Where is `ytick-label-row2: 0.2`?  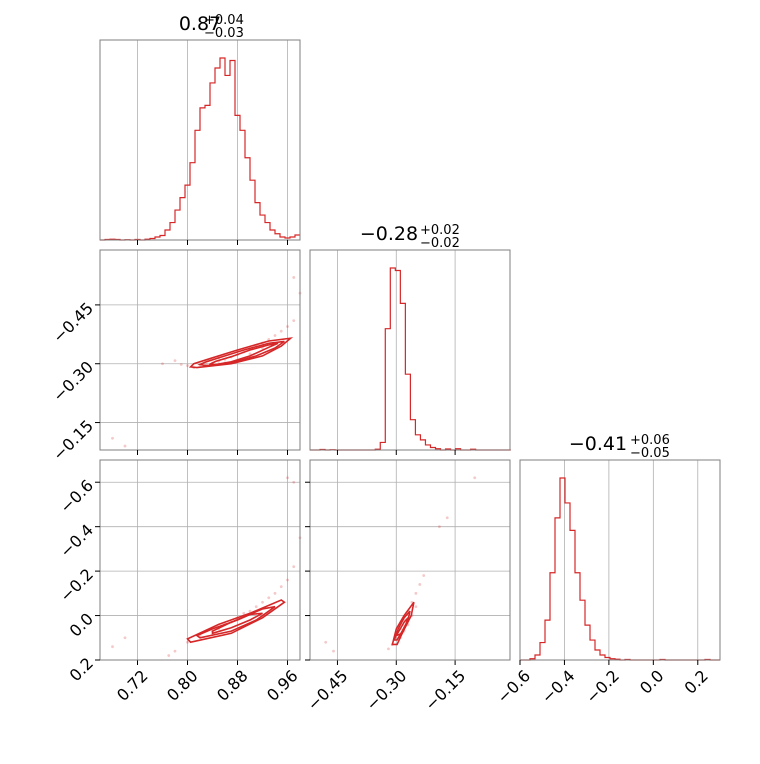
ytick-label-row2: 0.2 is located at coordinates (81, 669).